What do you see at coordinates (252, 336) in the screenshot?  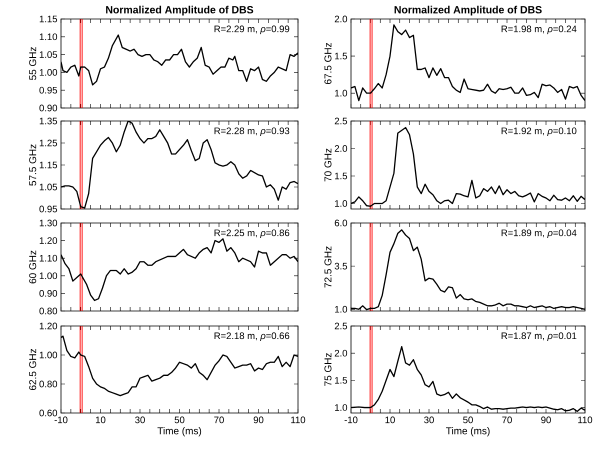 I see `annotation: R=2.18 m, ρ=0.66` at bounding box center [252, 336].